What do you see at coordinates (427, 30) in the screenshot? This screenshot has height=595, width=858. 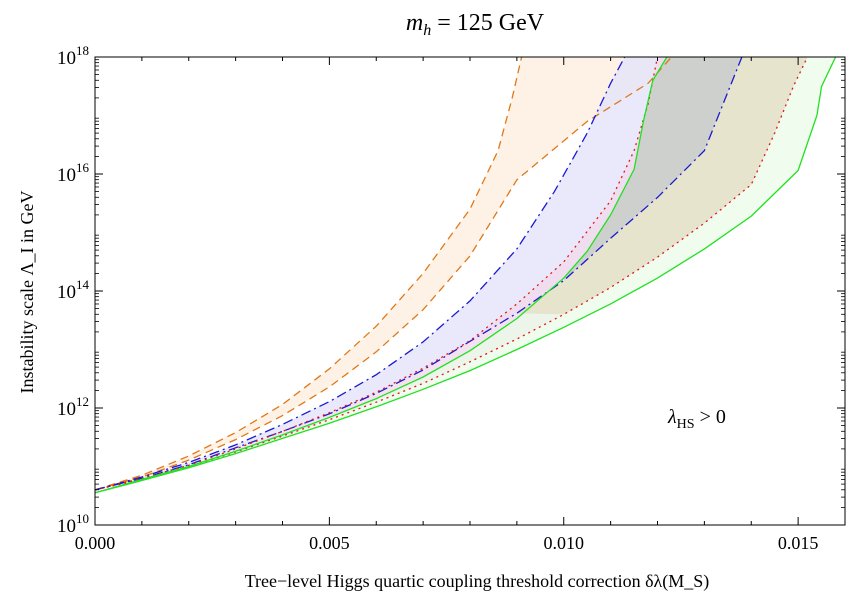 I see `title-sub: h` at bounding box center [427, 30].